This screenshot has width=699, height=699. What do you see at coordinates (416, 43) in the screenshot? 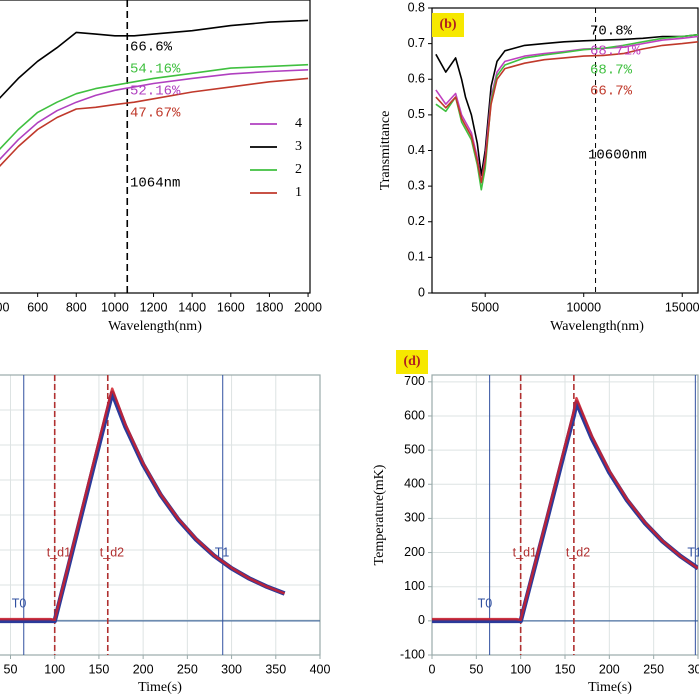
I see `y-tick-label: 0.7` at bounding box center [416, 43].